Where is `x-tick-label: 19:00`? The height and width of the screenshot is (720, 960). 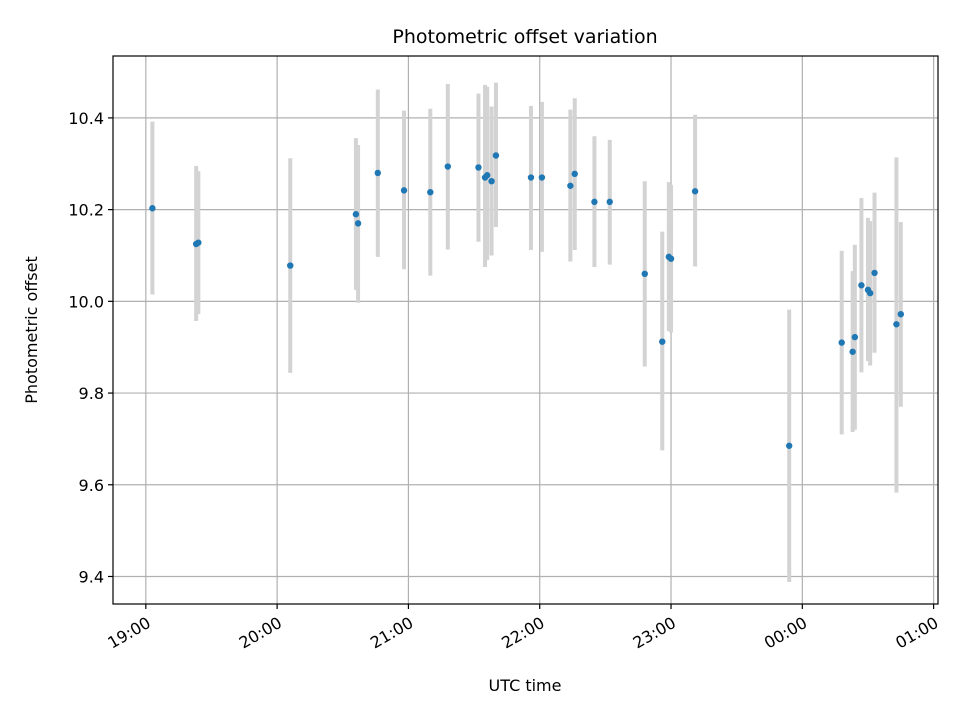
x-tick-label: 19:00 is located at coordinates (128, 633).